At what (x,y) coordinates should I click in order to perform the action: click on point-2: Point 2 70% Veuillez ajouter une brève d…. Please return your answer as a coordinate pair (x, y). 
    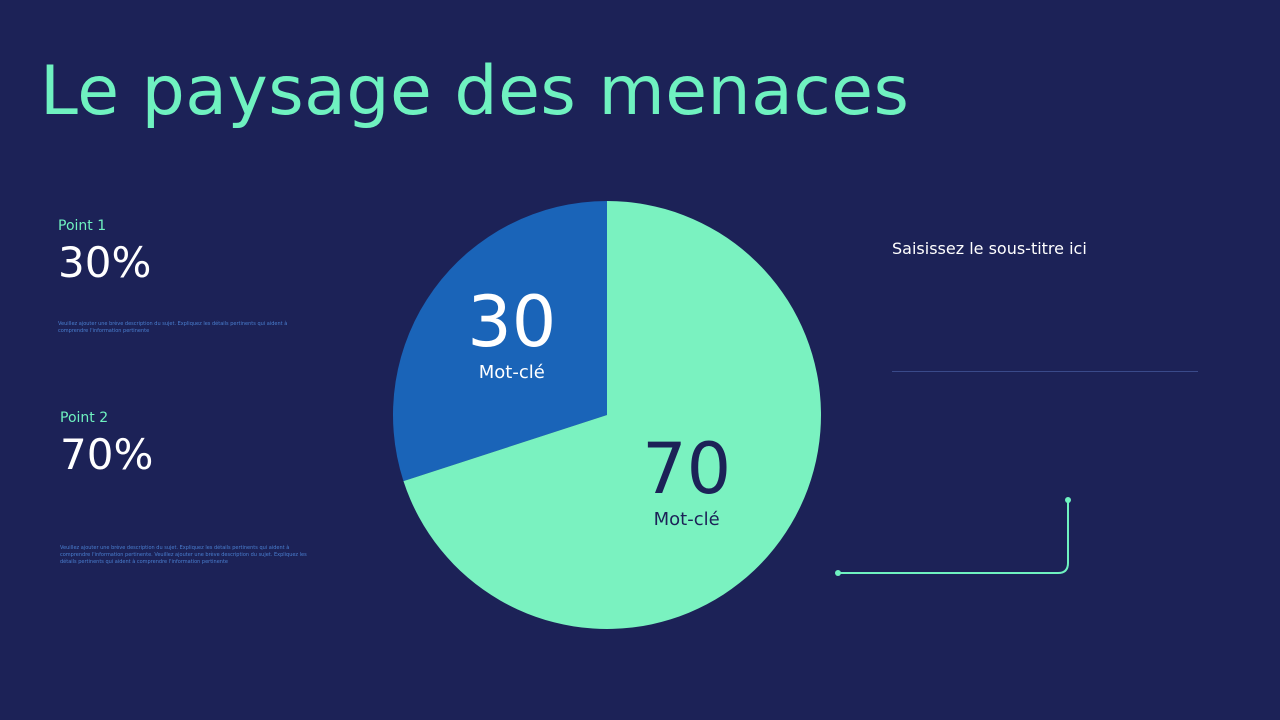
    Looking at the image, I should click on (190, 488).